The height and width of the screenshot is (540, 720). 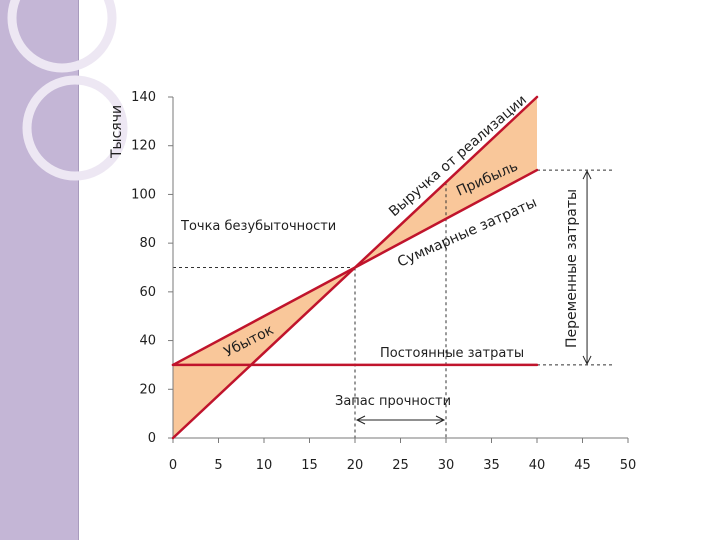 I want to click on x-tick-label: 45, so click(x=582, y=465).